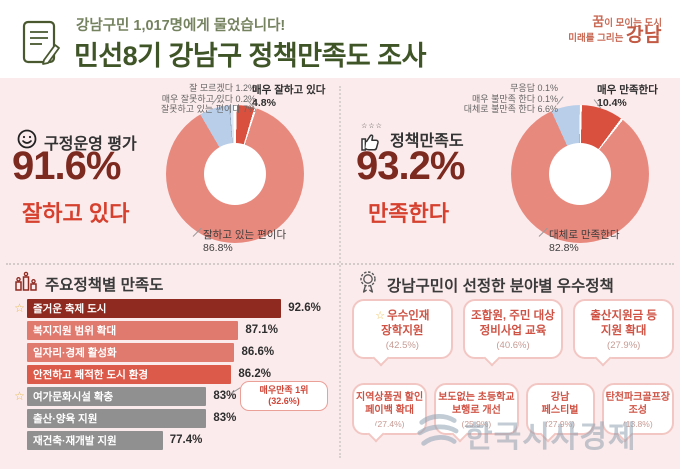 The image size is (680, 469). Describe the element at coordinates (91, 374) in the screenshot. I see `bar-label: 안전하고 쾌적한 도시 환경` at that location.